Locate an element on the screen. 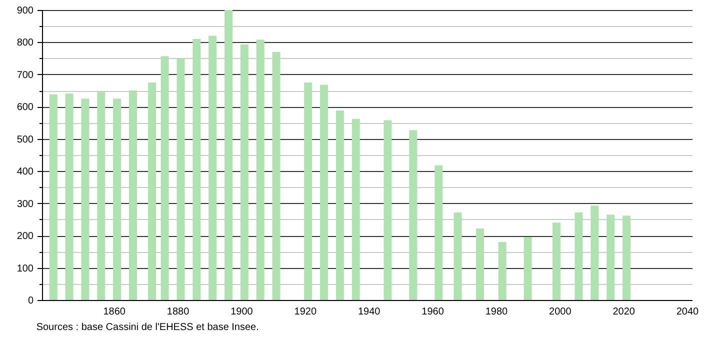  x-tick-label: 1900 is located at coordinates (242, 312).